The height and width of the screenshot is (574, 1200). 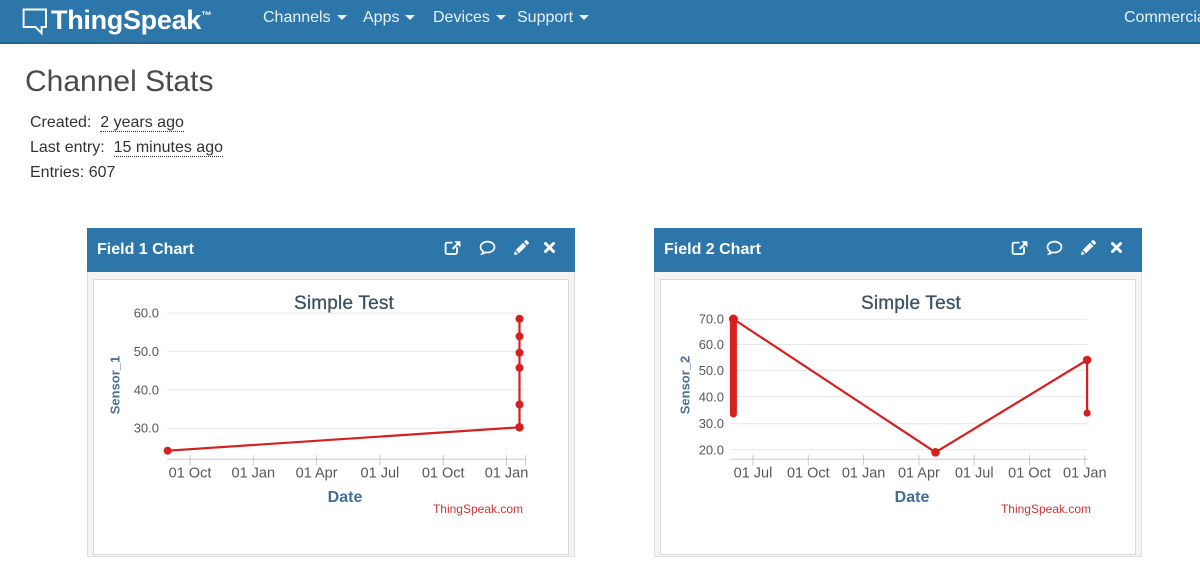 What do you see at coordinates (711, 449) in the screenshot?
I see `svg-text: 20.0` at bounding box center [711, 449].